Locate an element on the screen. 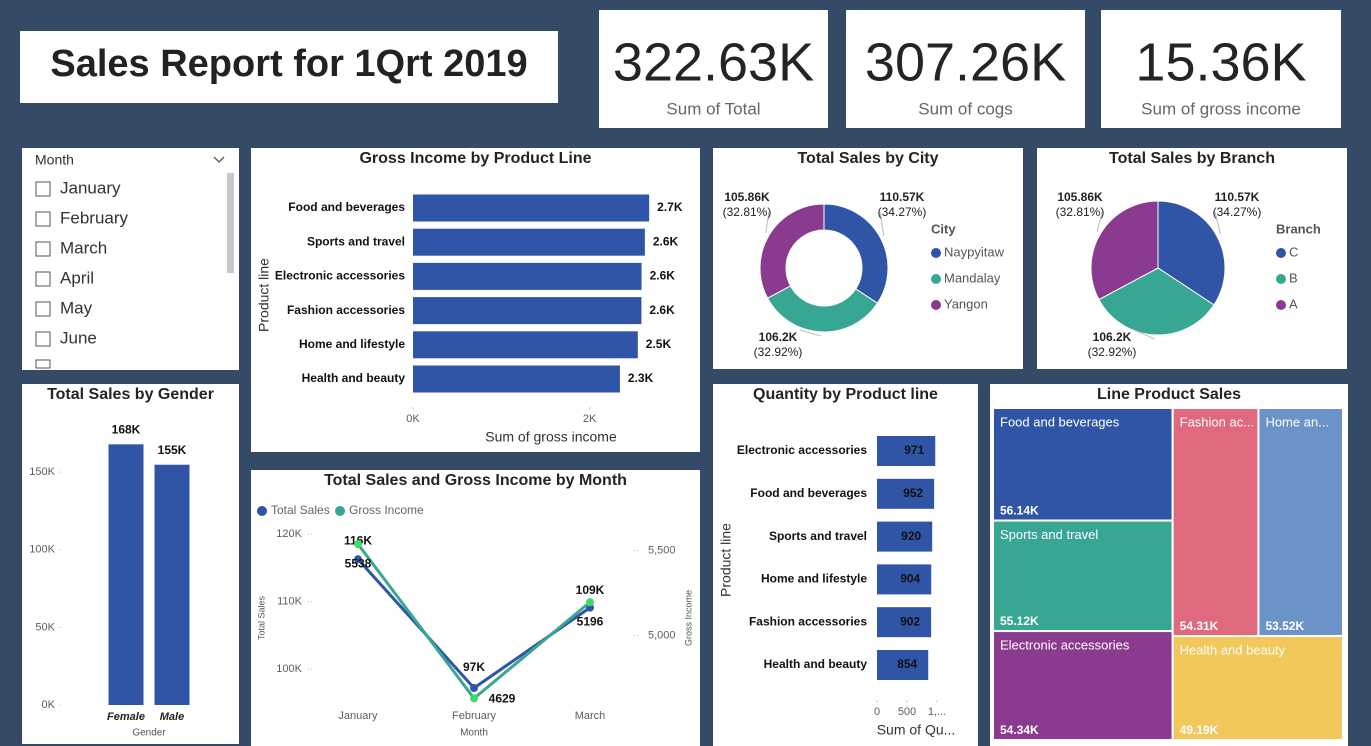  kpi-label: Sum of gross income is located at coordinates (1221, 108).